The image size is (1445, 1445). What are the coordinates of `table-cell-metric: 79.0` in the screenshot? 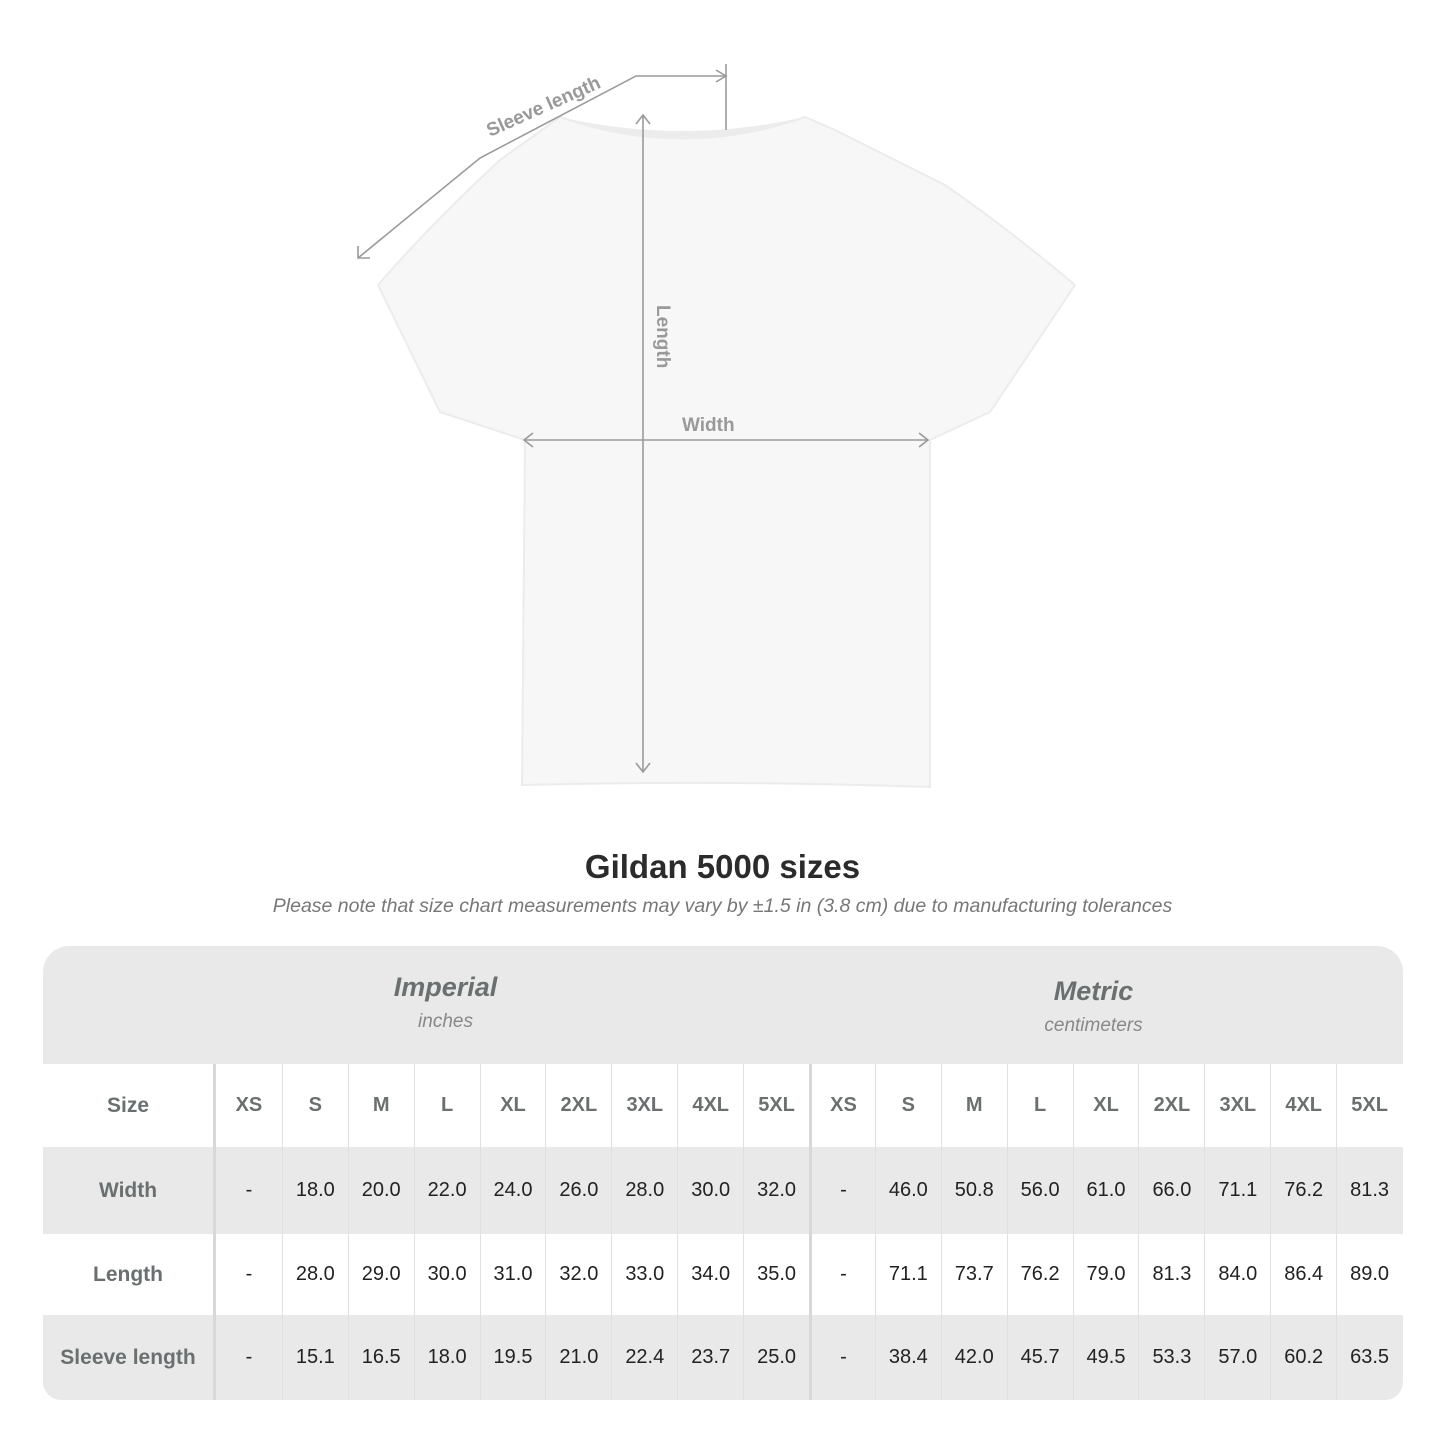 It's located at (1105, 1274).